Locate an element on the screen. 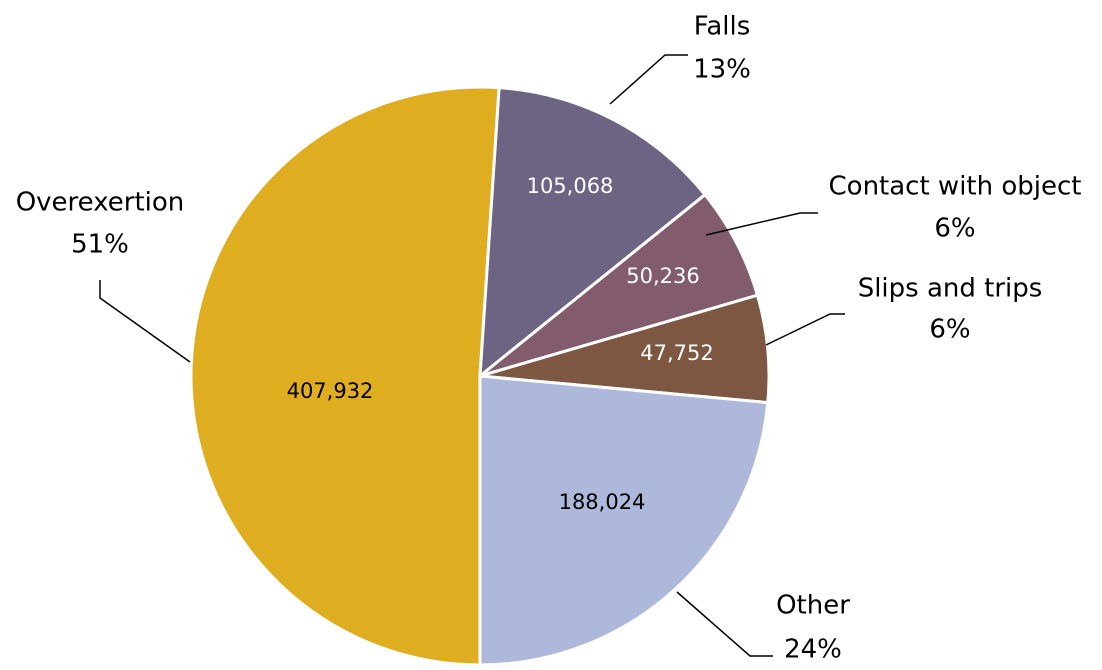 The height and width of the screenshot is (670, 1102). category-label: Other is located at coordinates (813, 606).